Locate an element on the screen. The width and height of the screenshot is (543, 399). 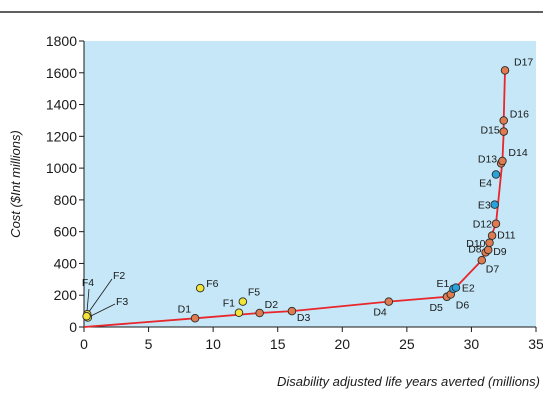
label-f6: F6 is located at coordinates (212, 284).